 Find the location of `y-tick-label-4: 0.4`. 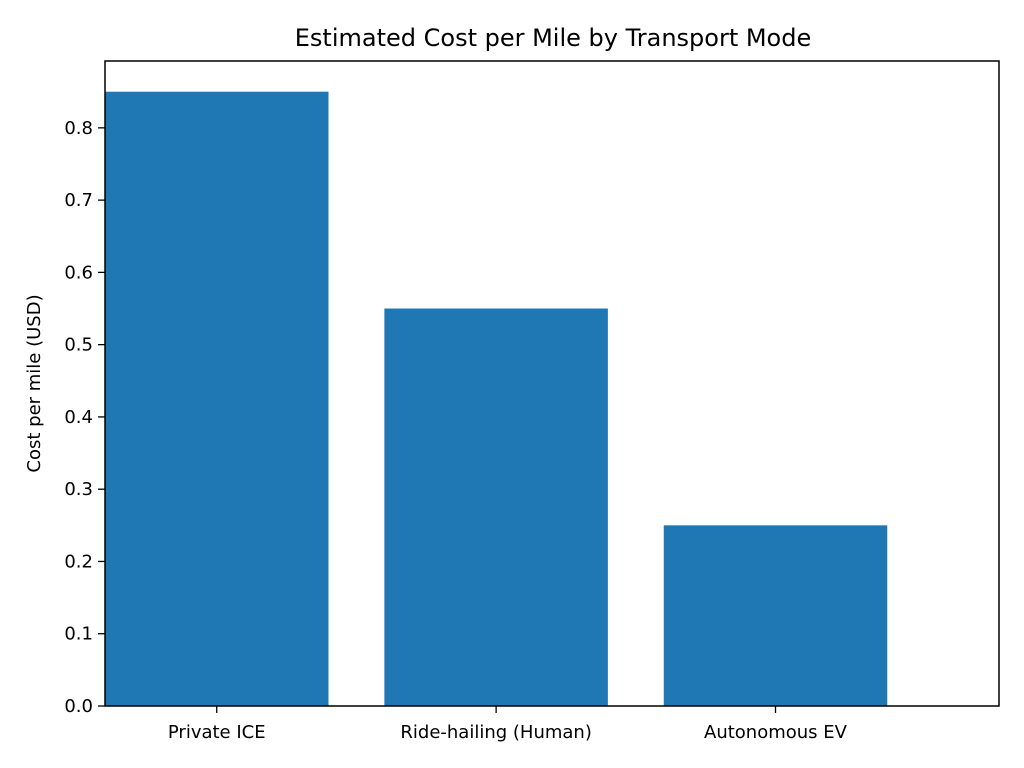

y-tick-label-4: 0.4 is located at coordinates (78, 417).